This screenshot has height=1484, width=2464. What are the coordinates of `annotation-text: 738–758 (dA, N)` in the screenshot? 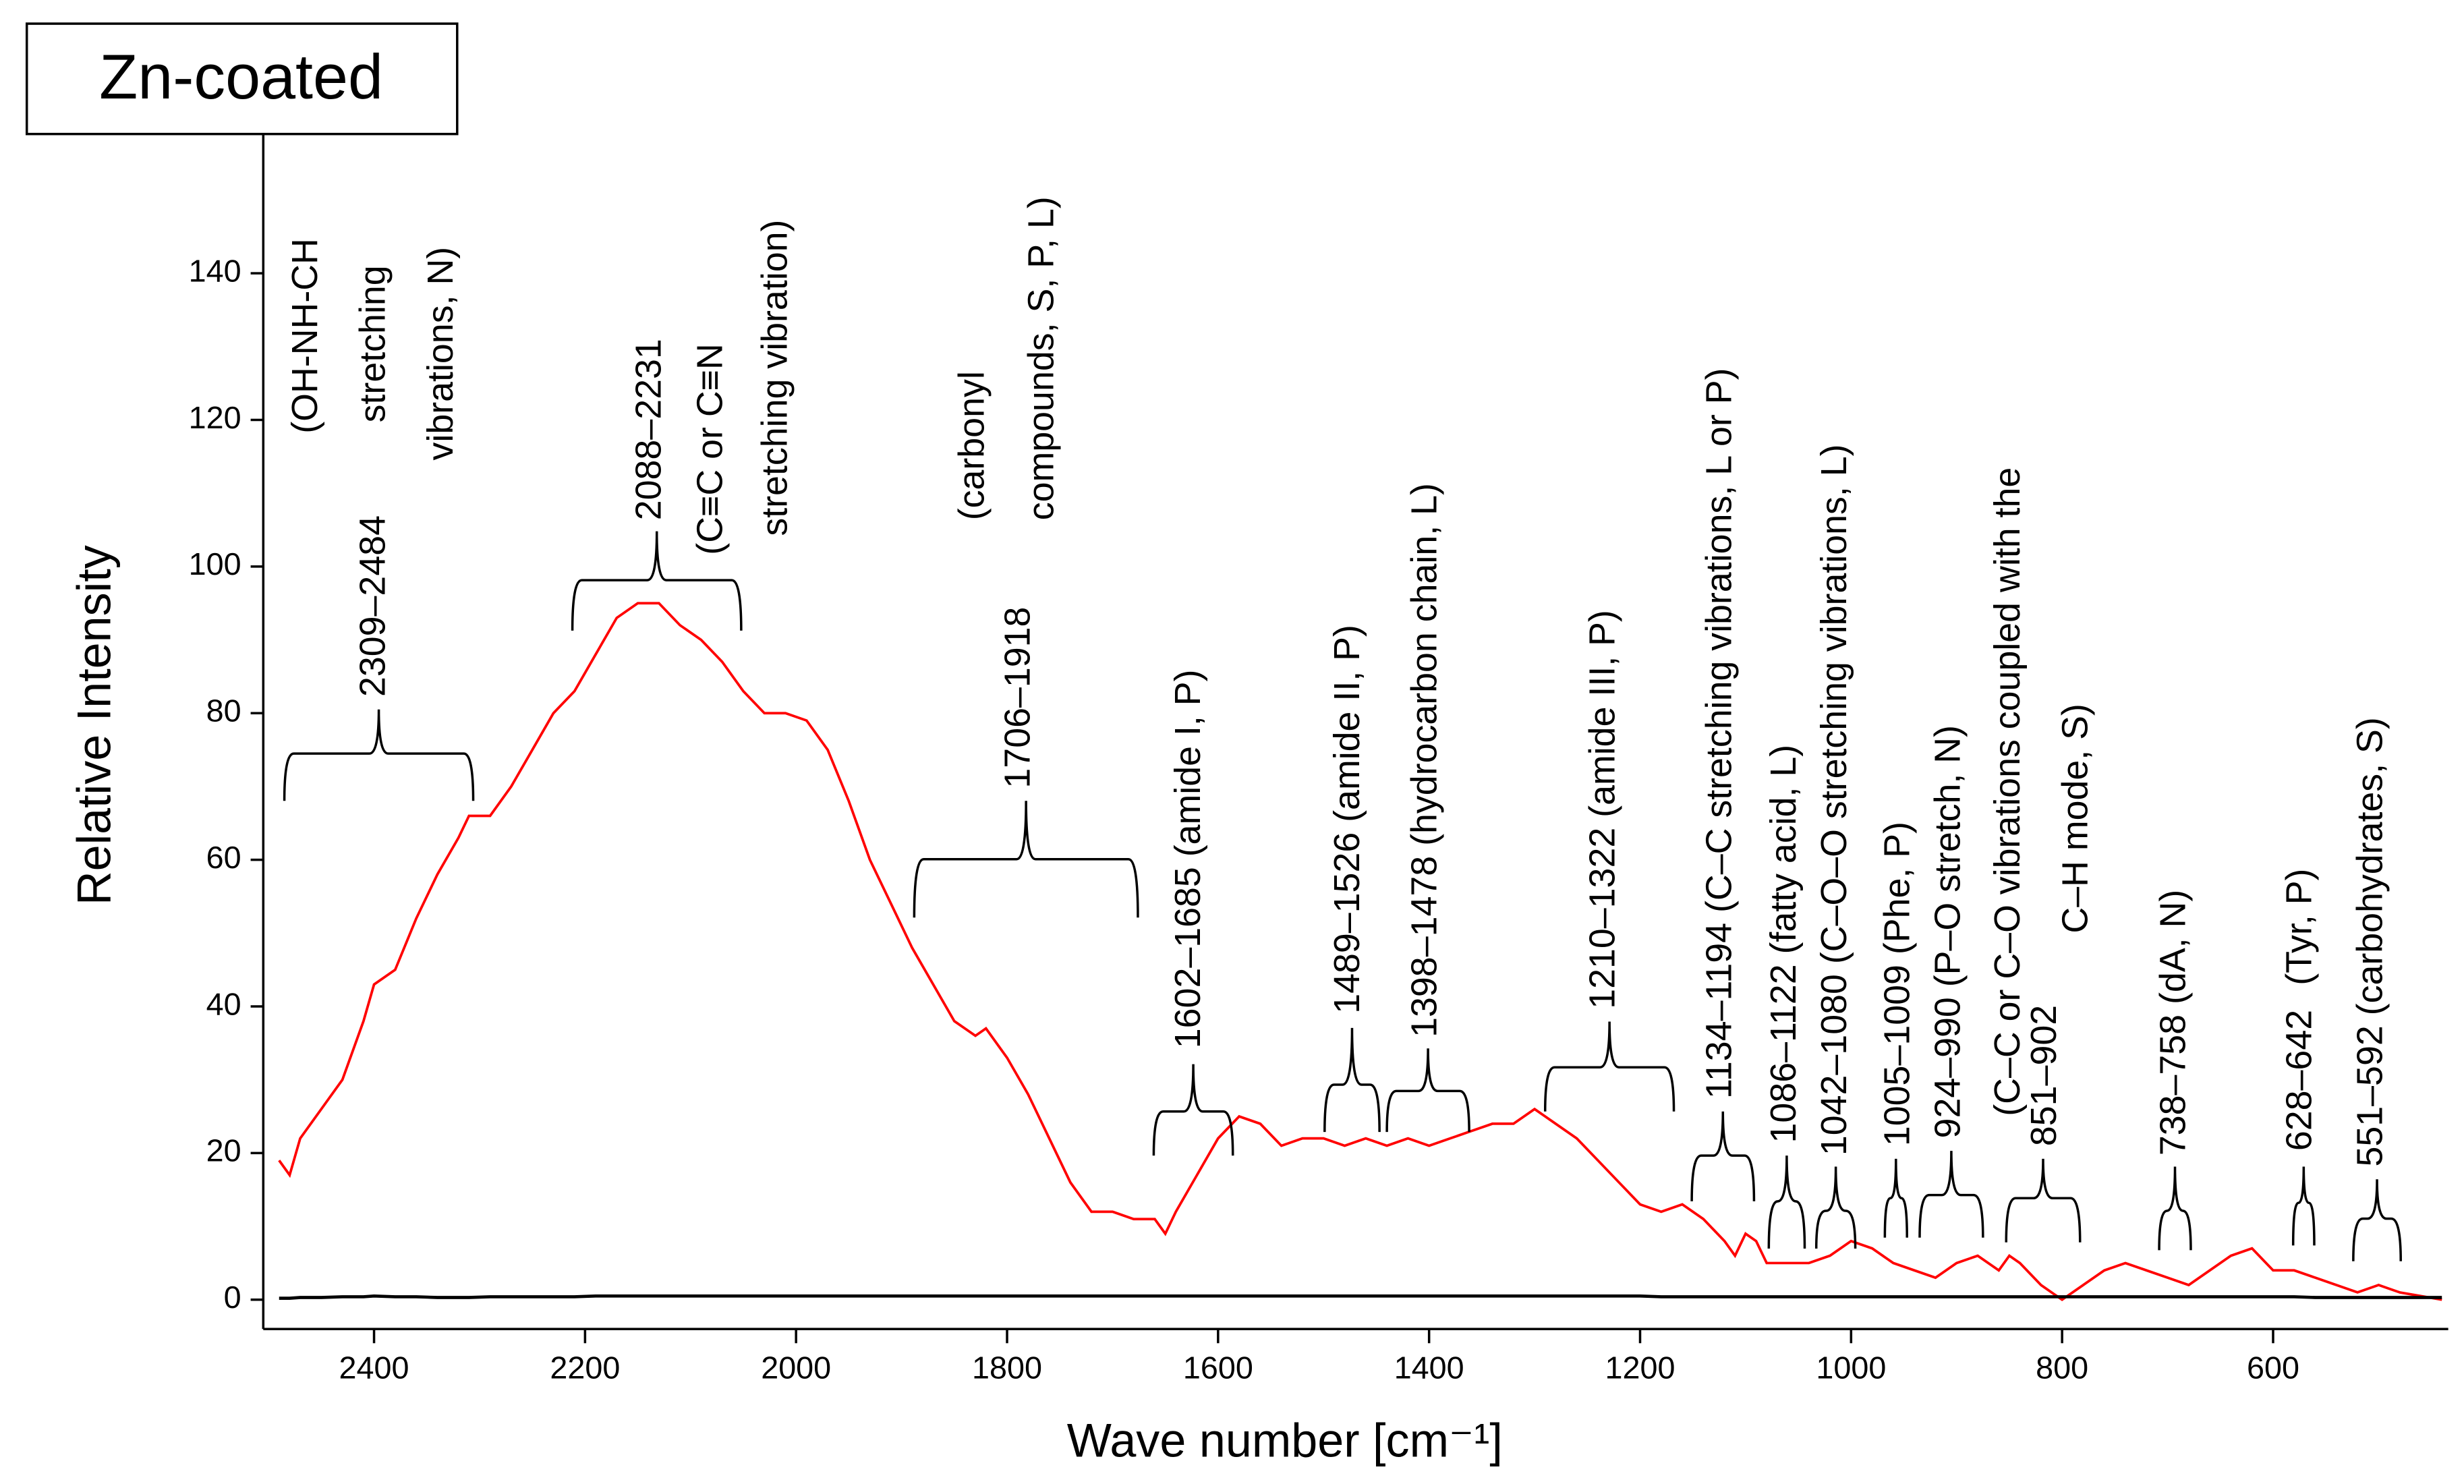 It's located at (2174, 1023).